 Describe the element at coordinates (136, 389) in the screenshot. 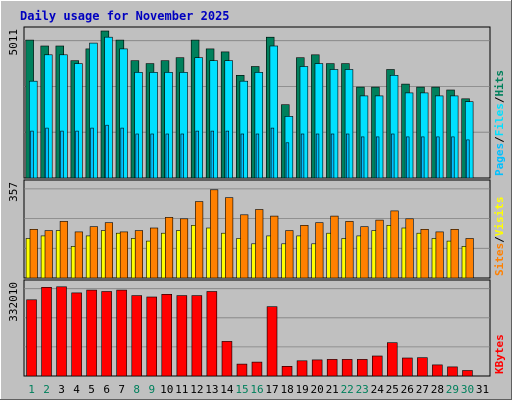

I see `x-tick-label-day-8: 8` at that location.